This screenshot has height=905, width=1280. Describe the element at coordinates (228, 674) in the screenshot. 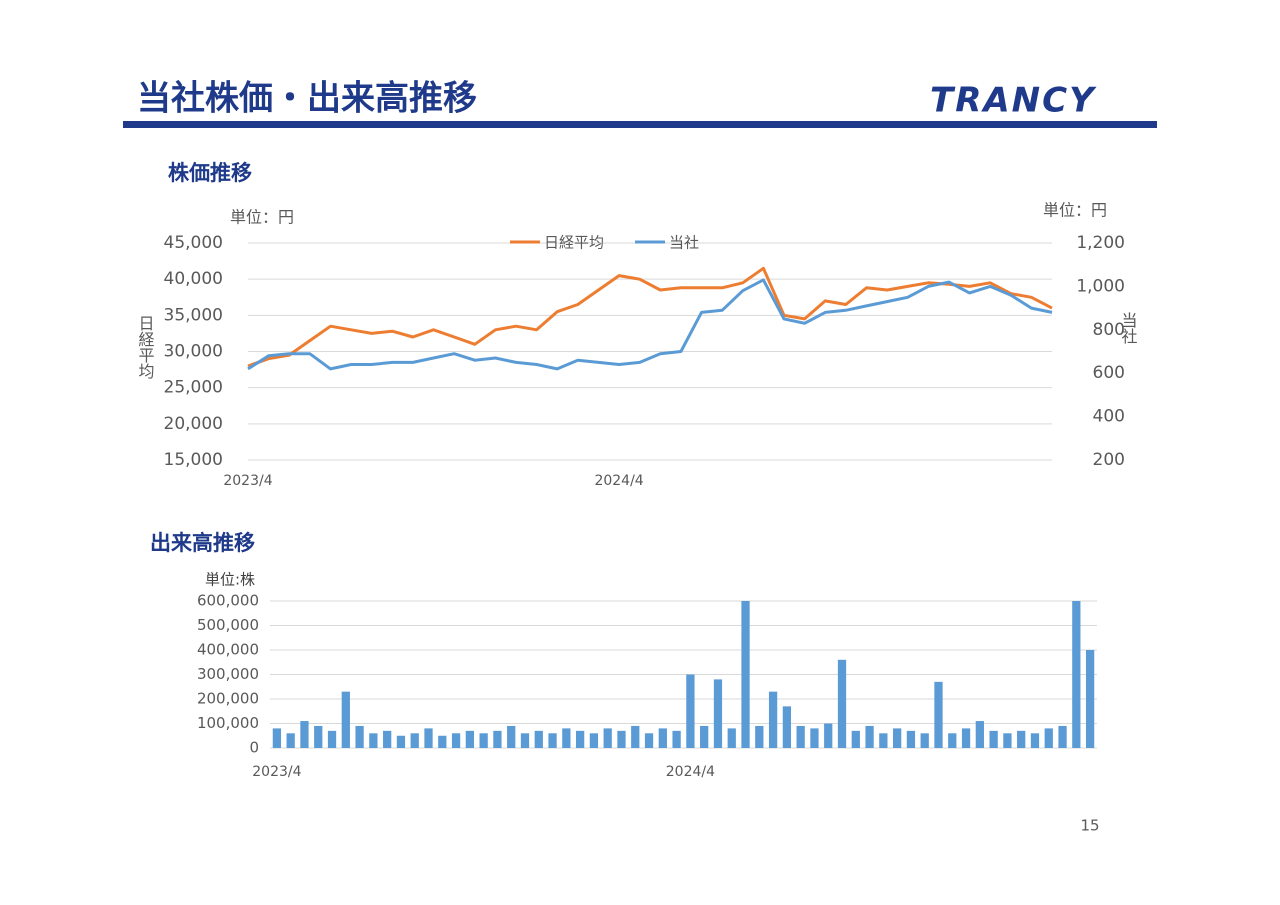

I see `y-tick-label: 300,000` at that location.